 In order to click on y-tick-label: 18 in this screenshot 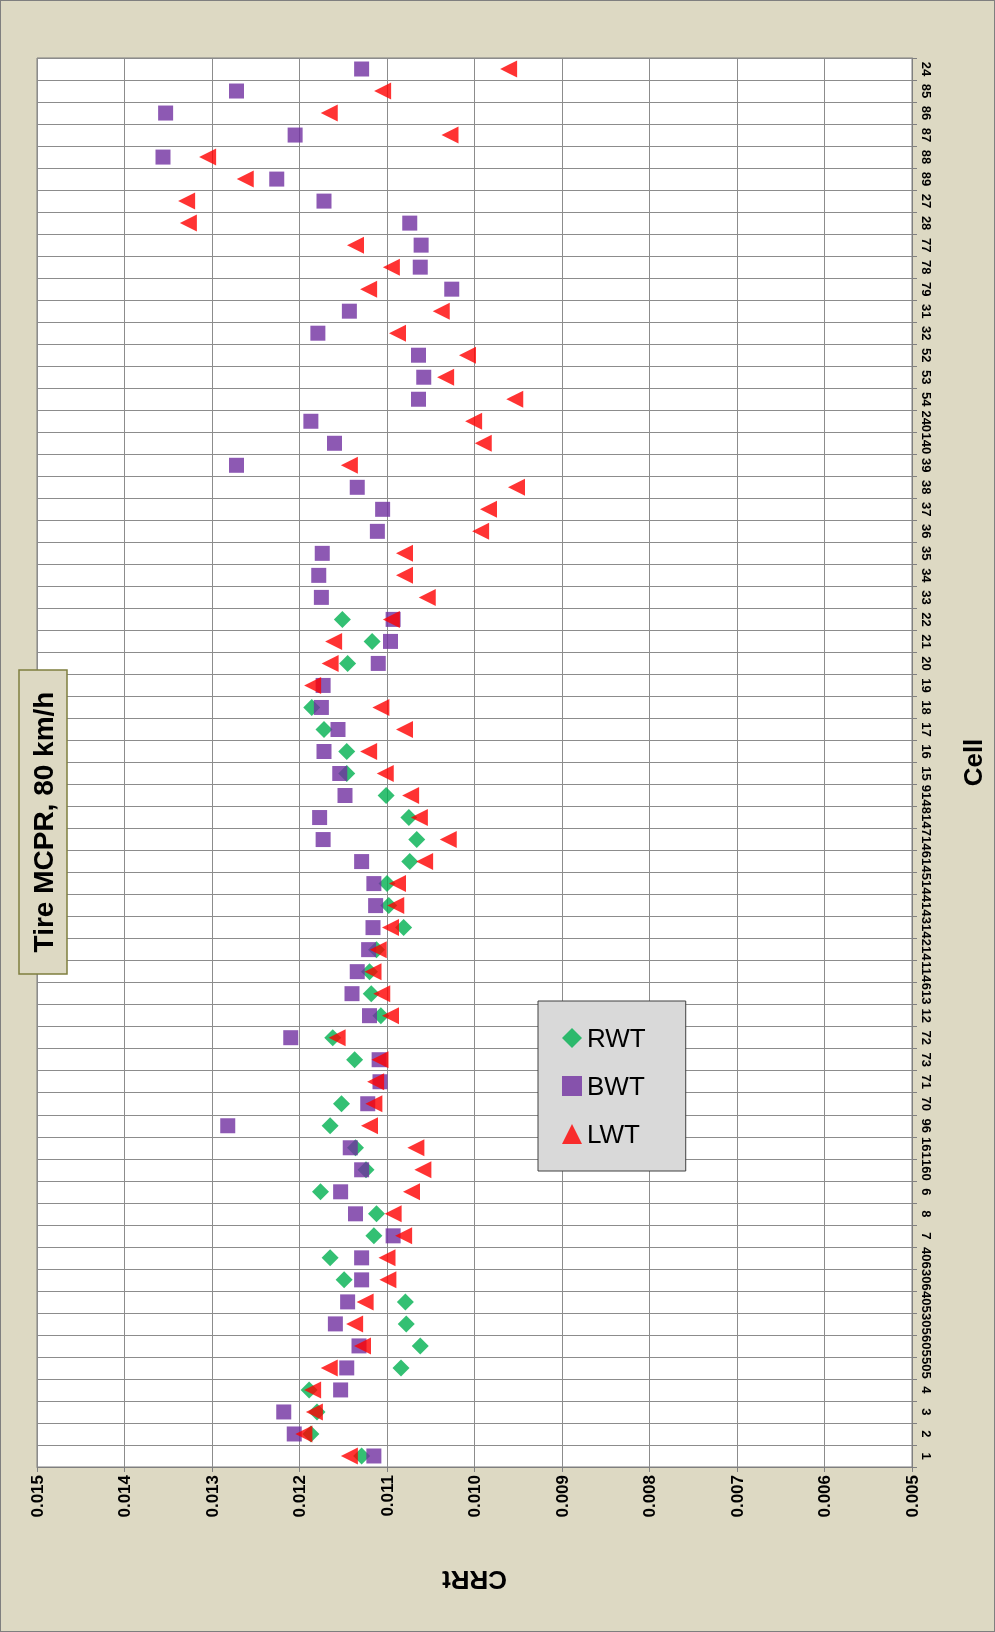, I will do `click(926, 707)`.